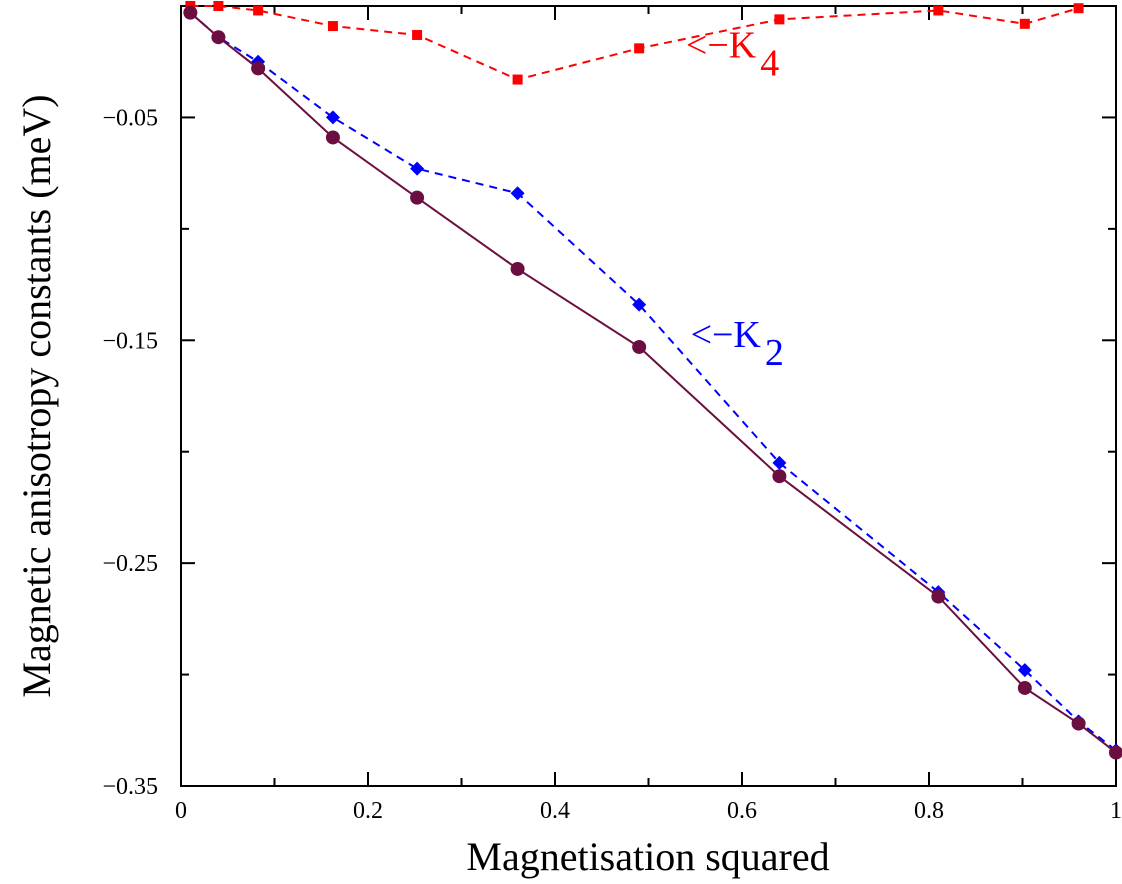  I want to click on series-annotation-1: <−K 2, so click(737, 344).